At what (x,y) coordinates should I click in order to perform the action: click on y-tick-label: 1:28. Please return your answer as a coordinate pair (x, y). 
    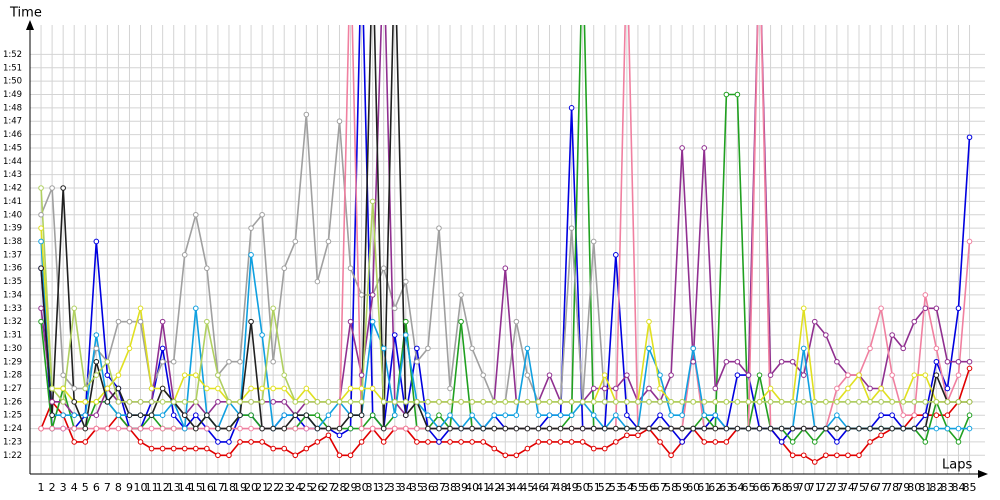
    Looking at the image, I should click on (12, 376).